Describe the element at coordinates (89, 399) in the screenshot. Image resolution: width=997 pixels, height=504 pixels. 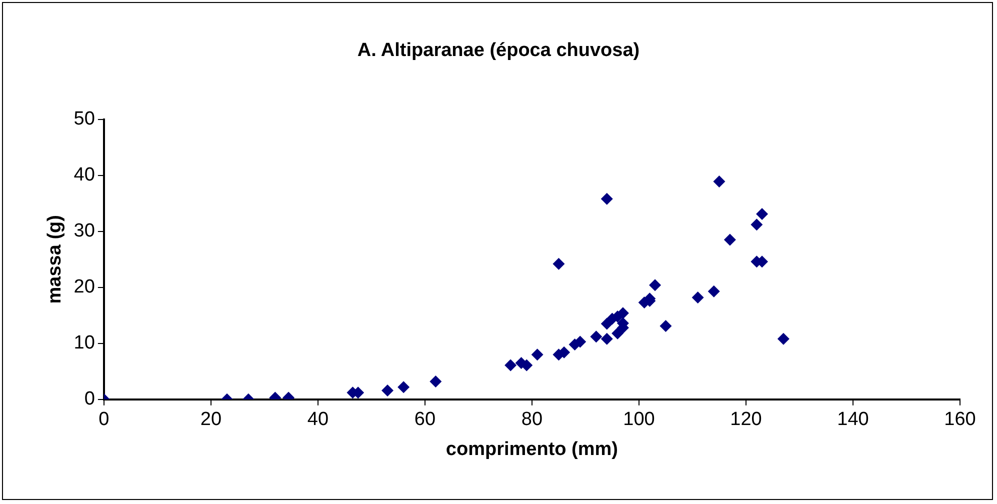
I see `y-tick-label: 0` at that location.